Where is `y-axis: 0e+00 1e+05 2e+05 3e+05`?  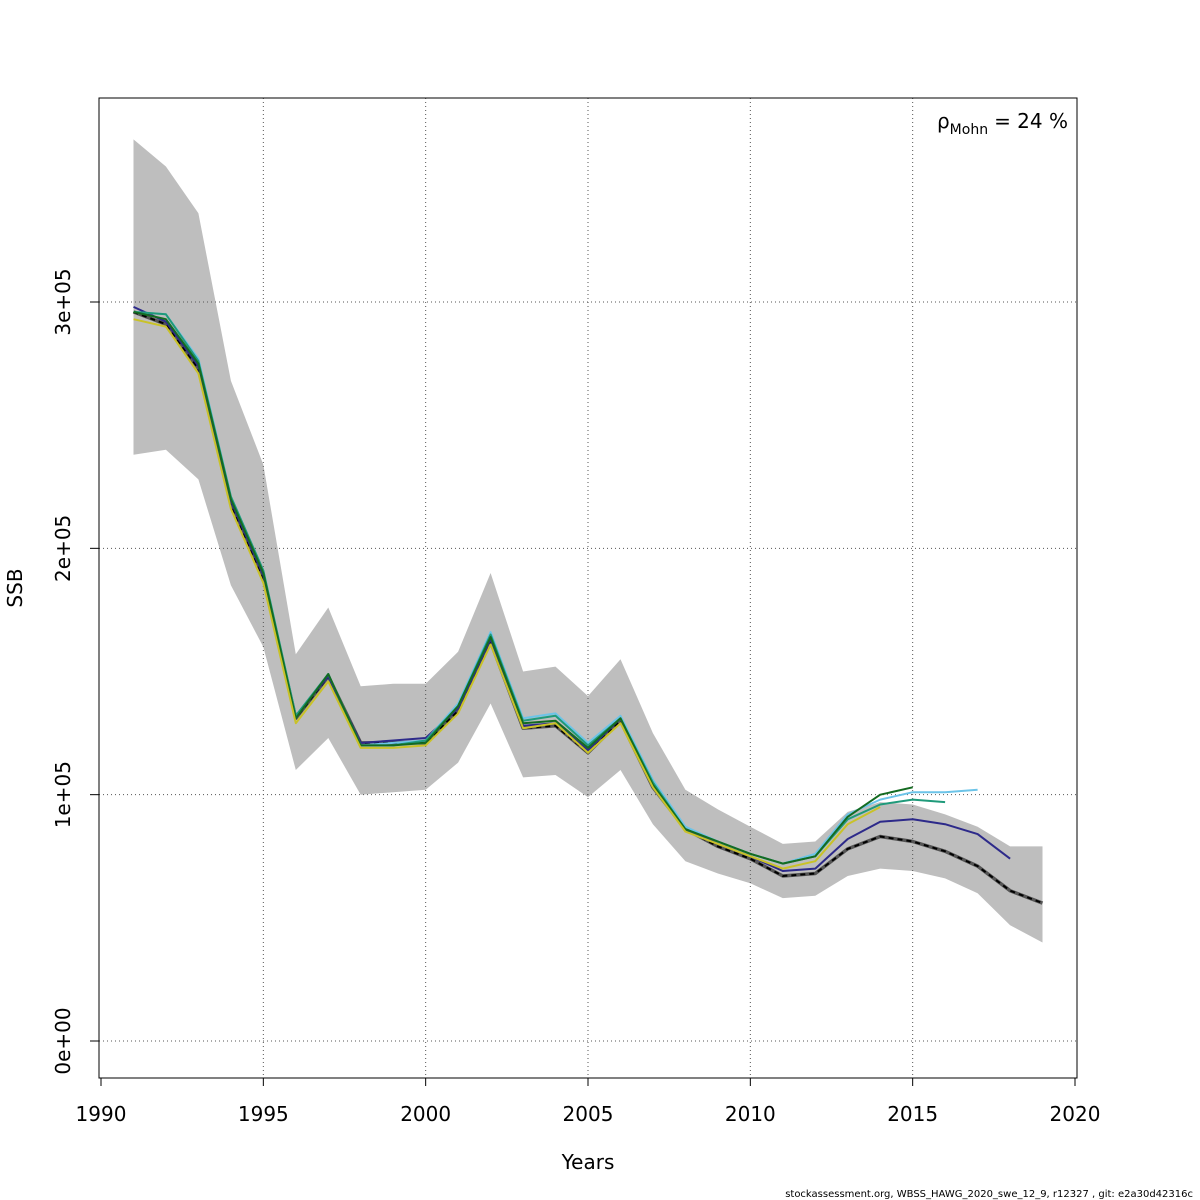 y-axis: 0e+00 1e+05 2e+05 3e+05 is located at coordinates (75, 671).